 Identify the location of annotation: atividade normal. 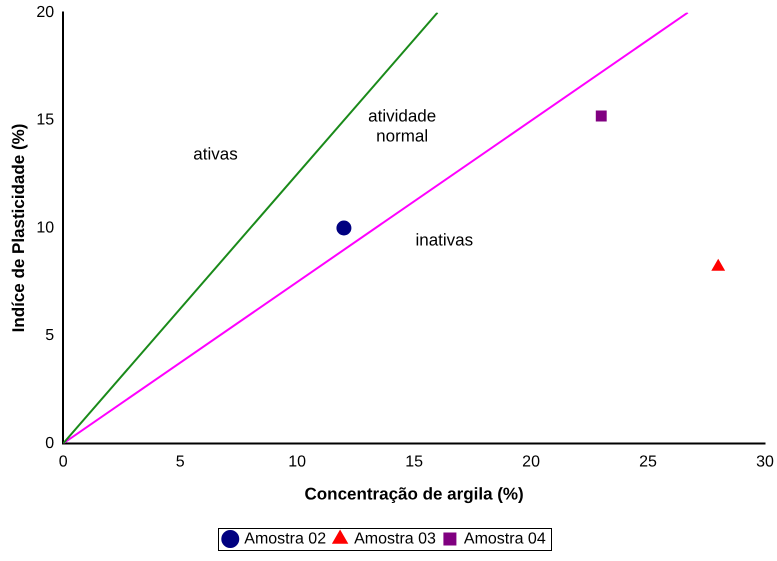
(402, 126).